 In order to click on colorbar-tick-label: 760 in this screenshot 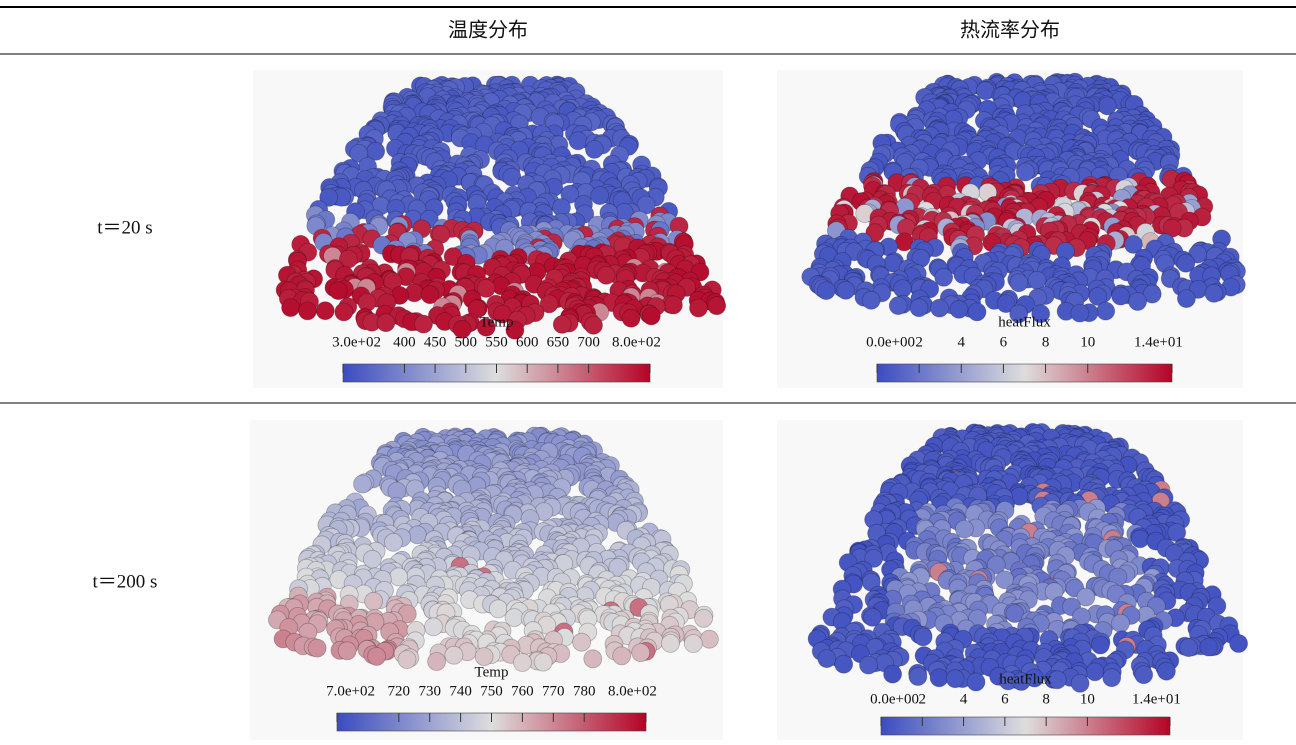, I will do `click(522, 691)`.